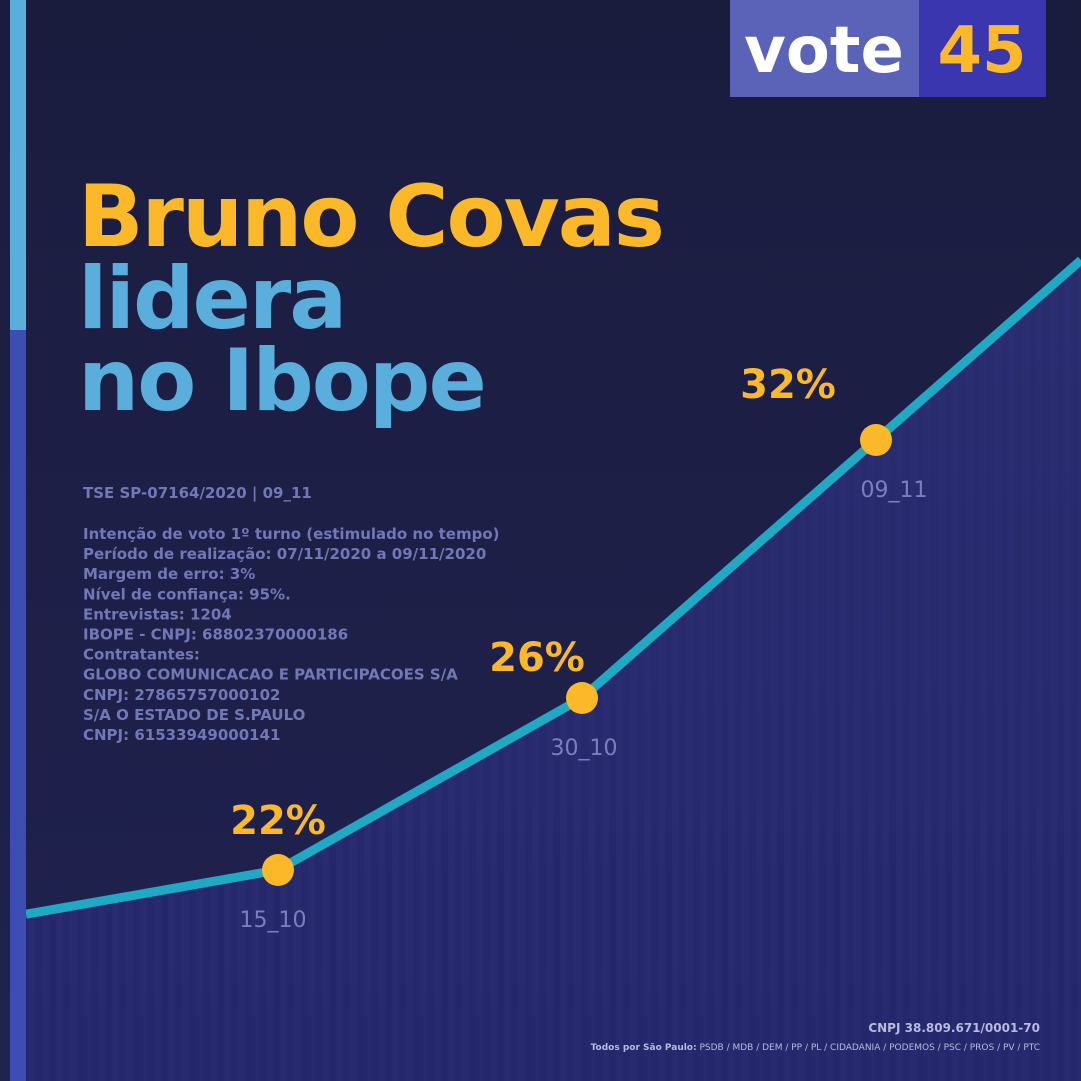  What do you see at coordinates (157, 614) in the screenshot?
I see `info-line: Entrevistas: 1204` at bounding box center [157, 614].